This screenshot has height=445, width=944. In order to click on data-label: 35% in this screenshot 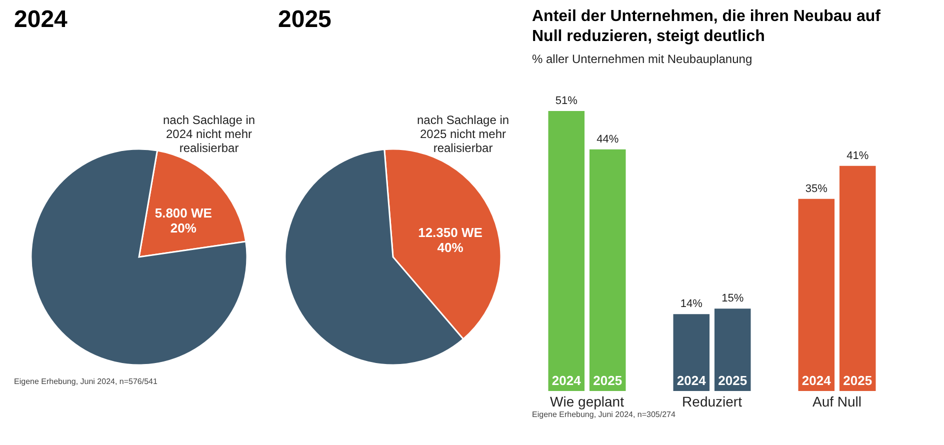, I will do `click(816, 188)`.